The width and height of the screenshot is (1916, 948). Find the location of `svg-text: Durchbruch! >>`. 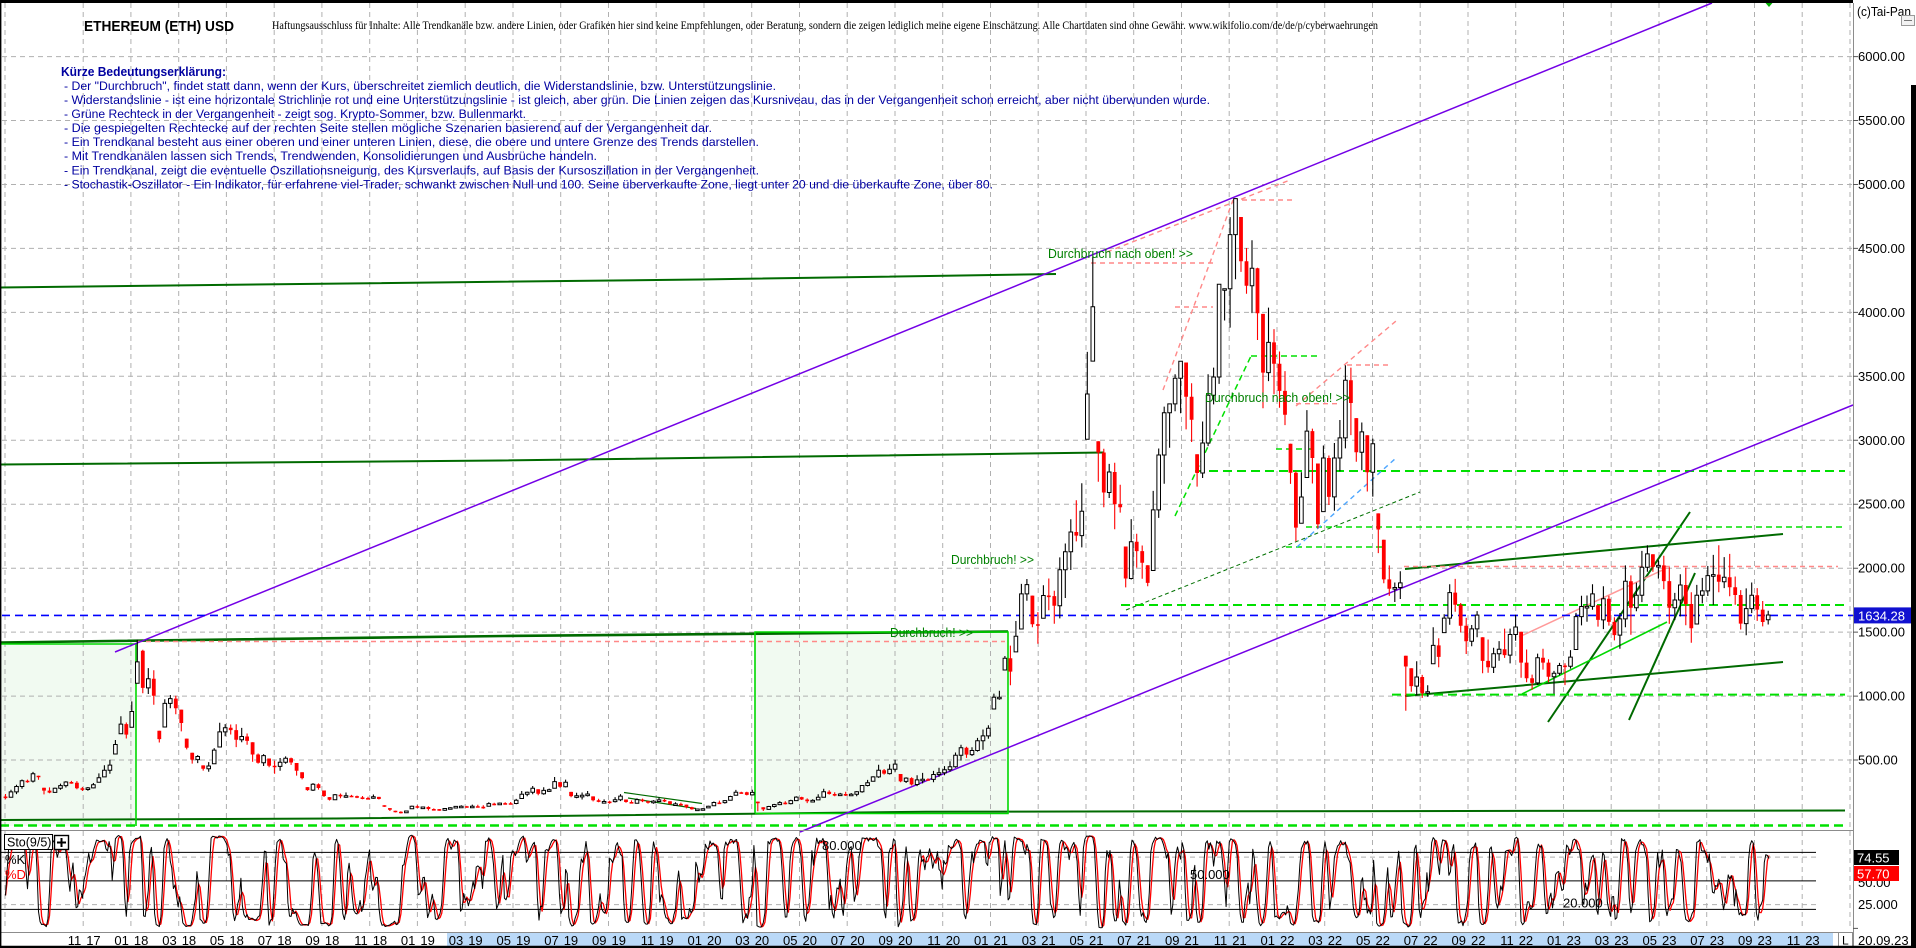

svg-text: Durchbruch! >> is located at coordinates (992, 560).